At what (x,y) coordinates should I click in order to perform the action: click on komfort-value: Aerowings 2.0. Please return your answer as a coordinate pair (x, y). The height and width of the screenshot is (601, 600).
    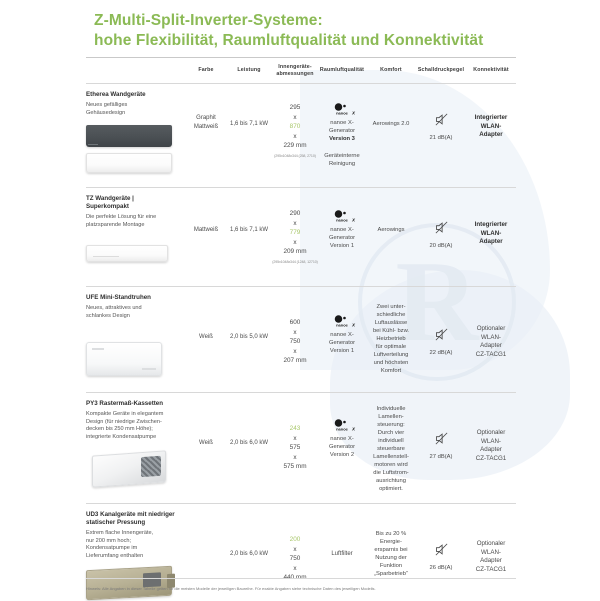
    Looking at the image, I should click on (391, 124).